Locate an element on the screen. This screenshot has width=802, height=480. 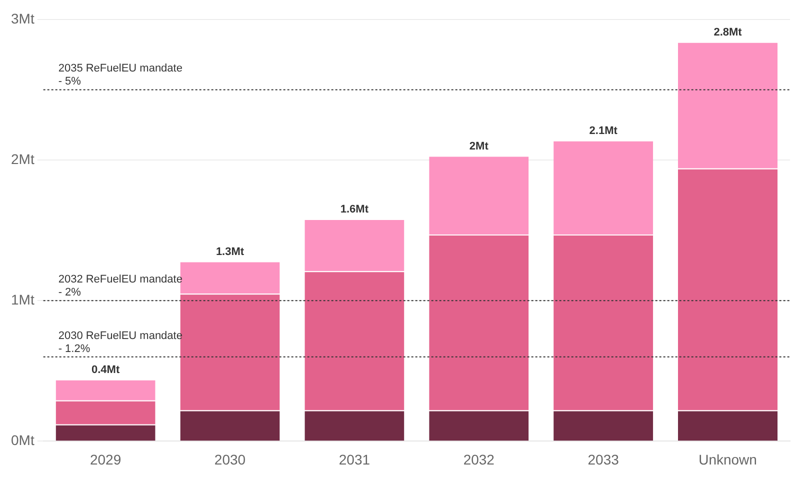
total-label: 2.8Mt is located at coordinates (728, 32).